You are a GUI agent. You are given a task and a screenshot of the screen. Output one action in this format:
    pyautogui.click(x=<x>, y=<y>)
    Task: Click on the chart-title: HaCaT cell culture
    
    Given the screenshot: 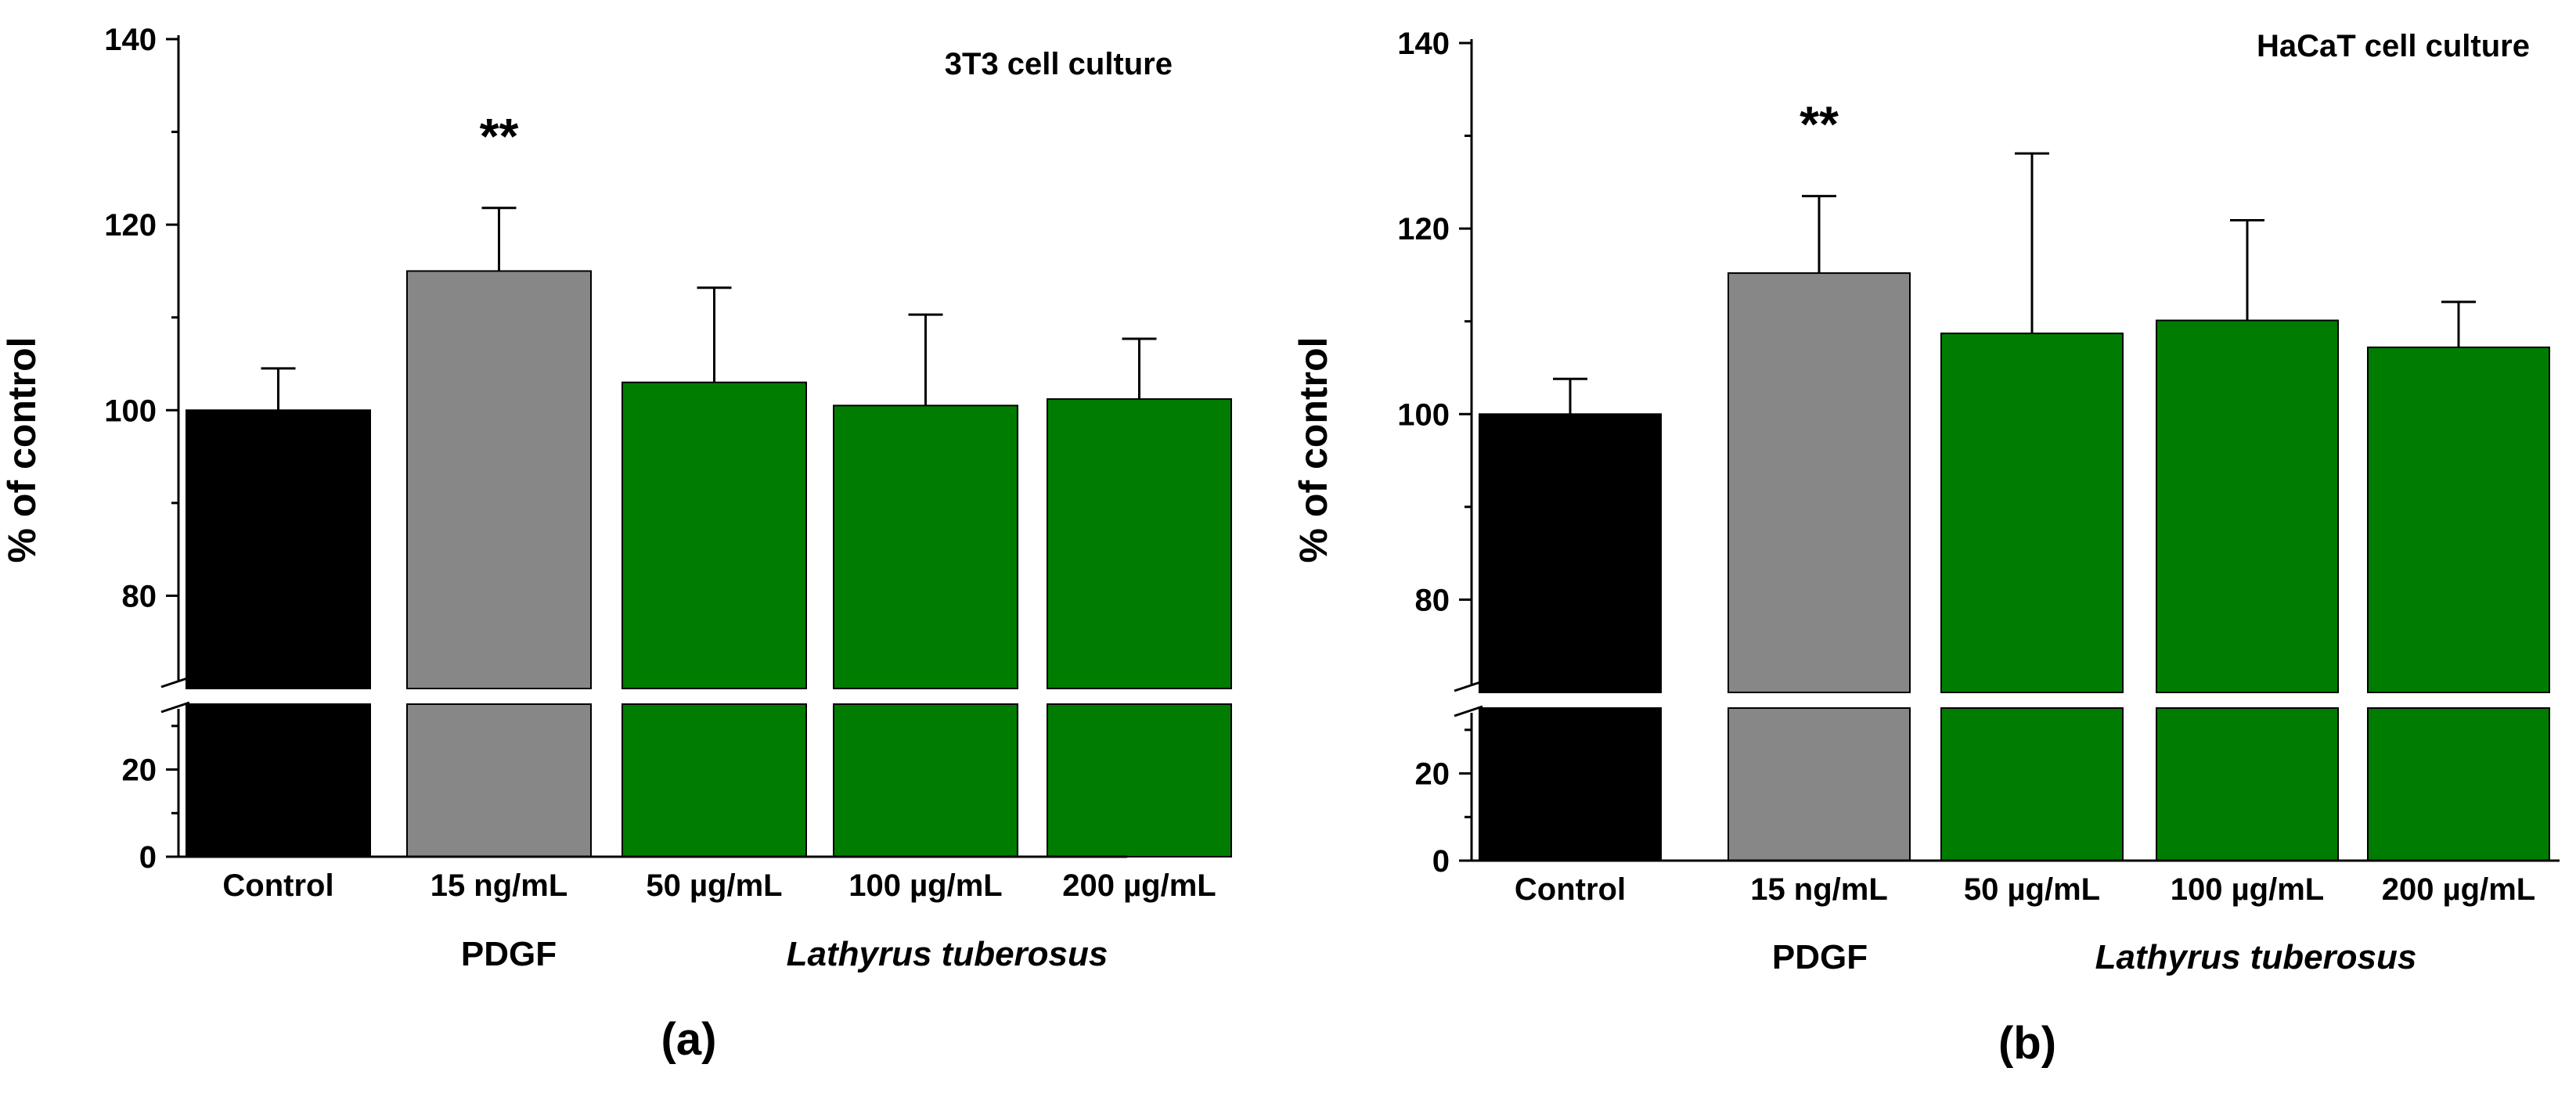 What is the action you would take?
    pyautogui.click(x=2393, y=46)
    